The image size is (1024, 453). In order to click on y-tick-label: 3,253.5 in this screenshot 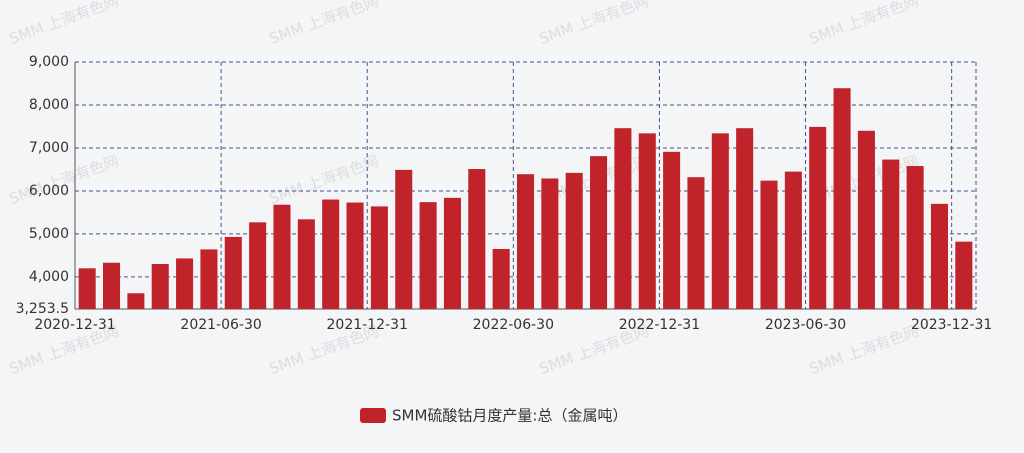, I will do `click(42, 309)`.